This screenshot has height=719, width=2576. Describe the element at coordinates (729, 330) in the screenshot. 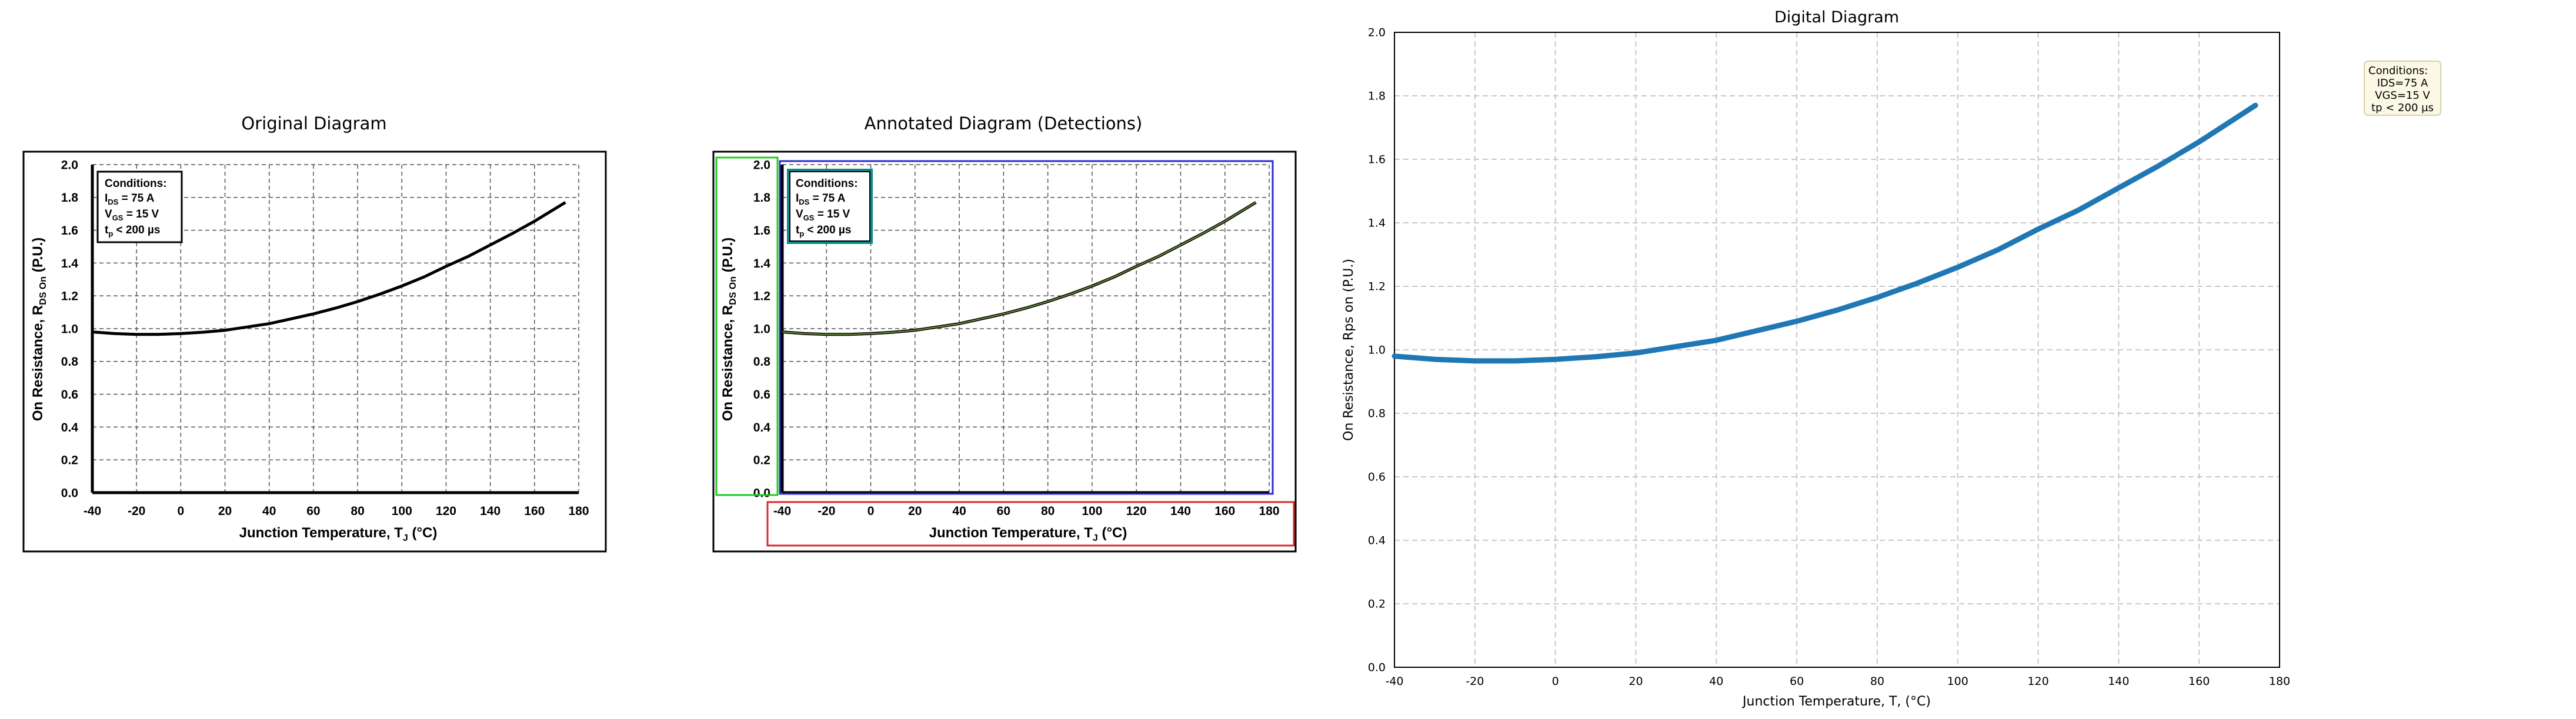

I see `annotated-ylabel: On Resistance, RDS On (P.U.)` at that location.